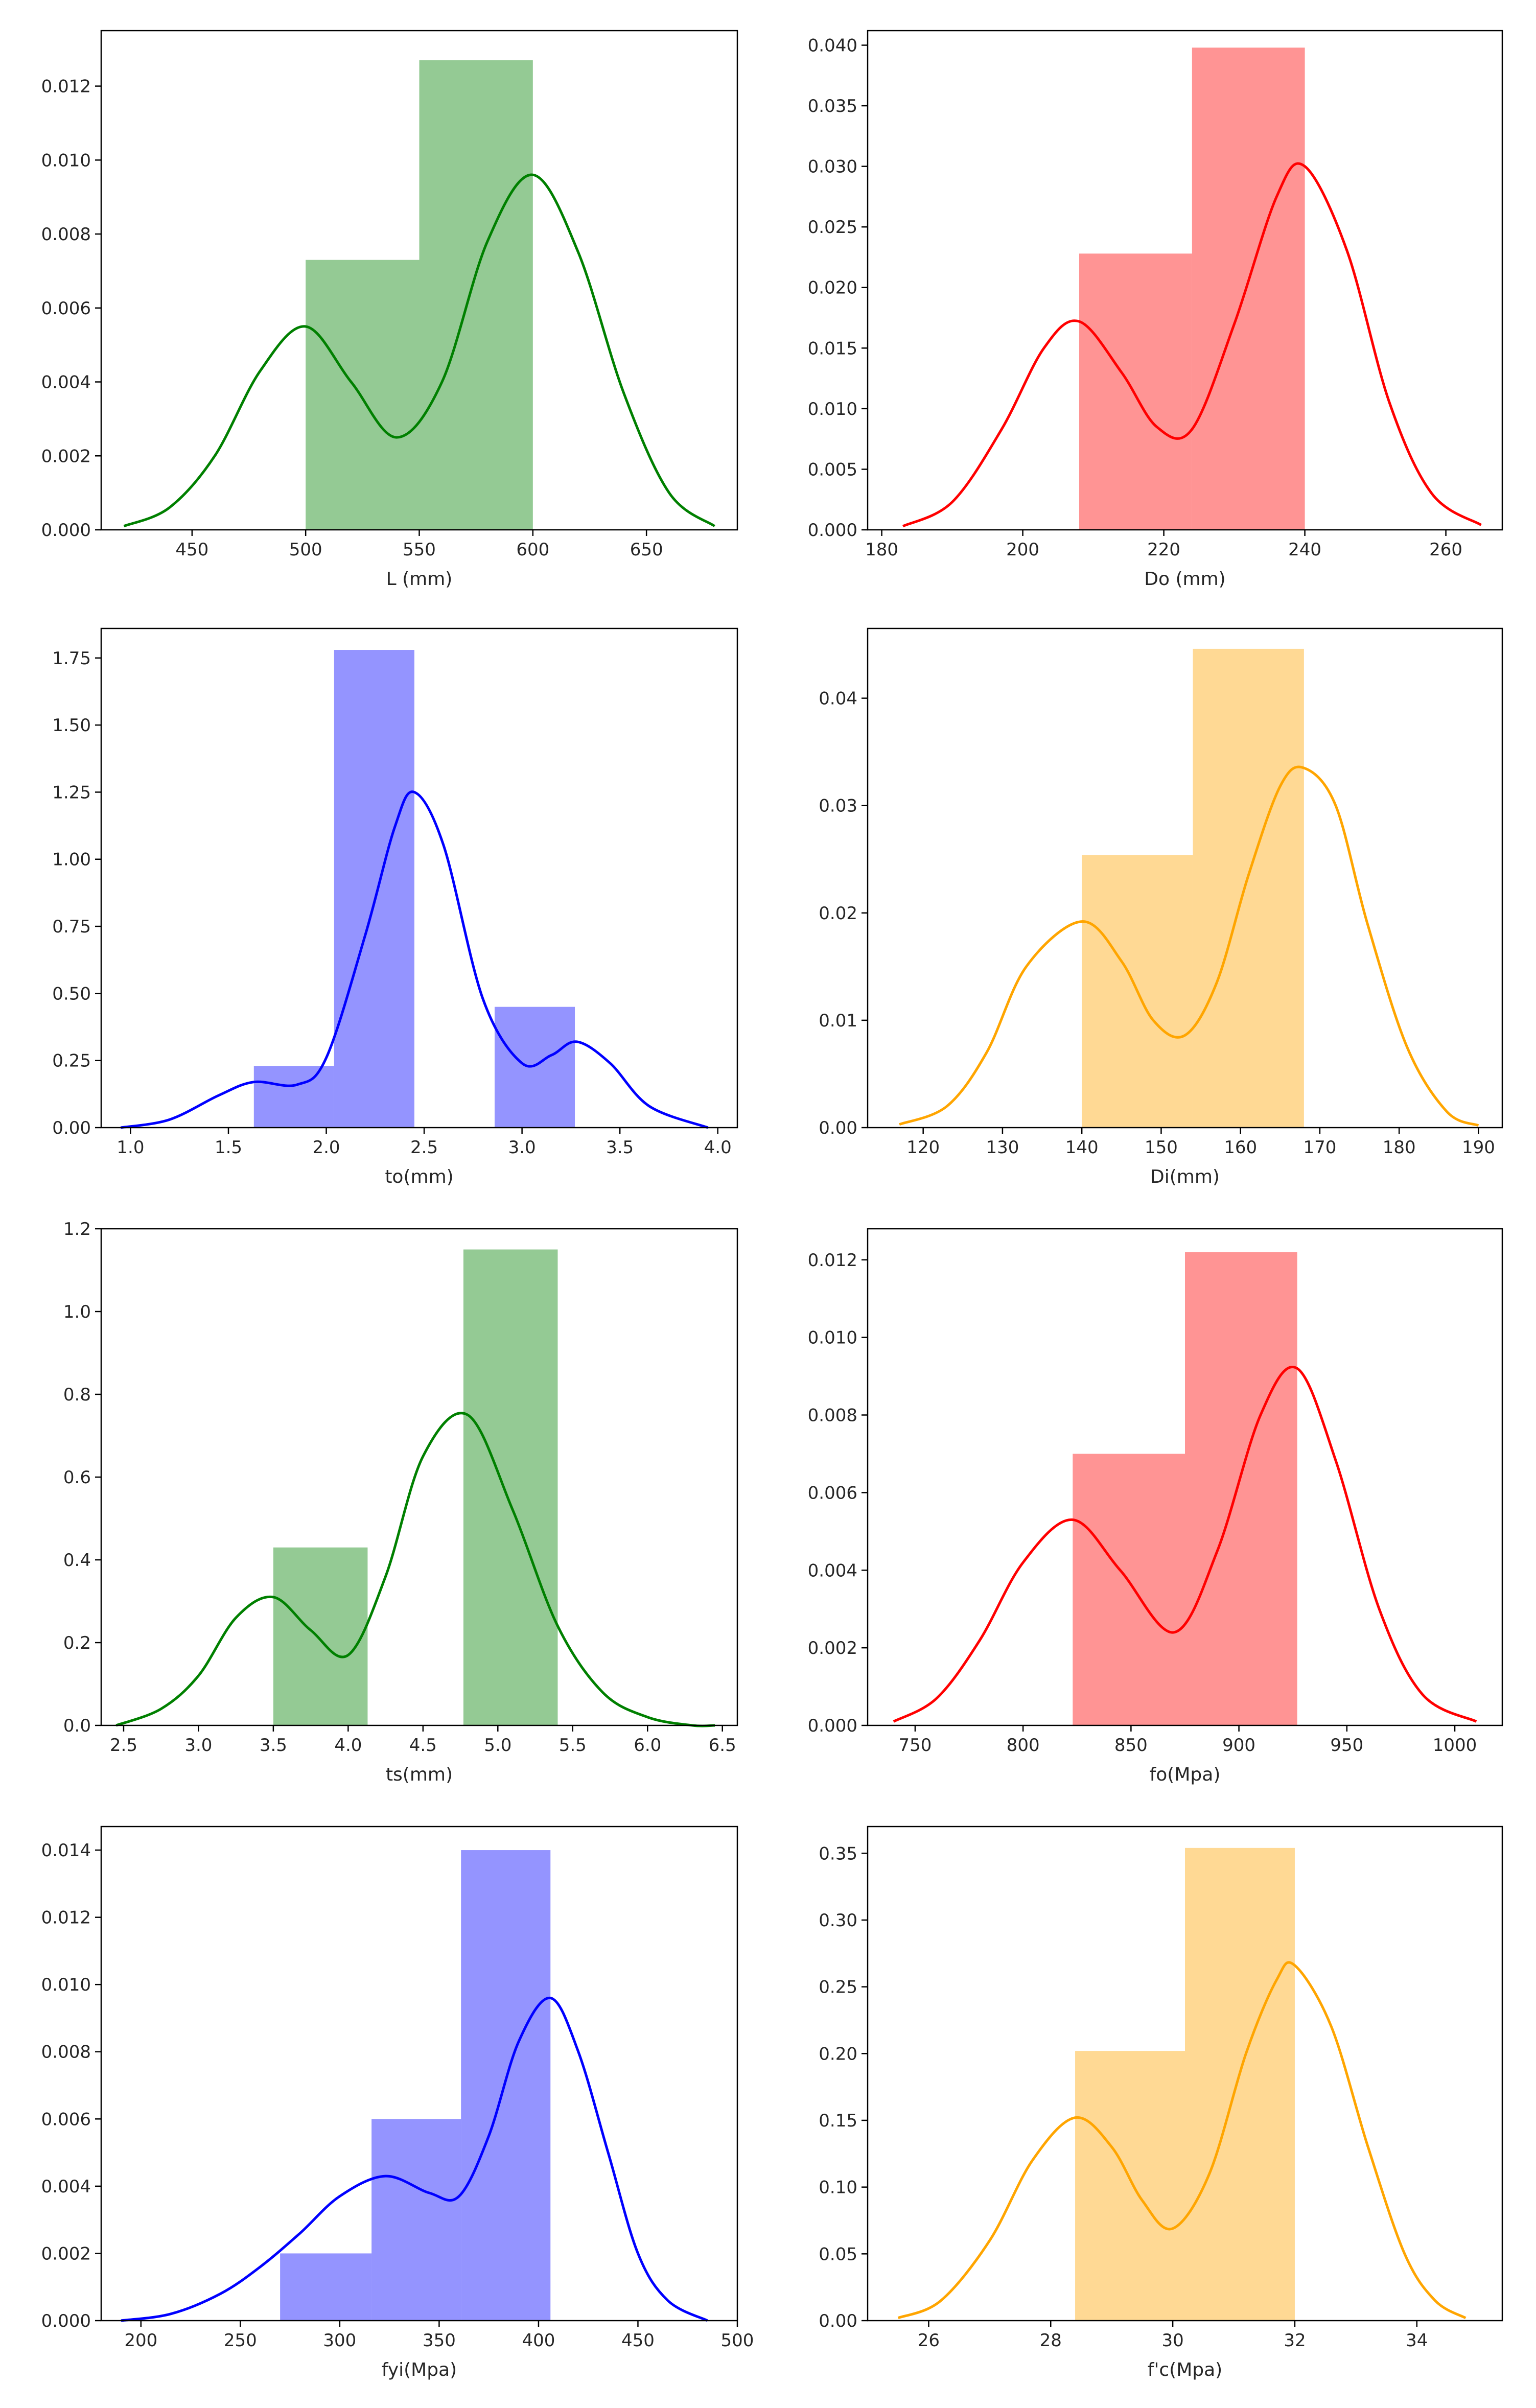 The height and width of the screenshot is (2408, 1536). What do you see at coordinates (1417, 2340) in the screenshot?
I see `x-tick-label: 34` at bounding box center [1417, 2340].